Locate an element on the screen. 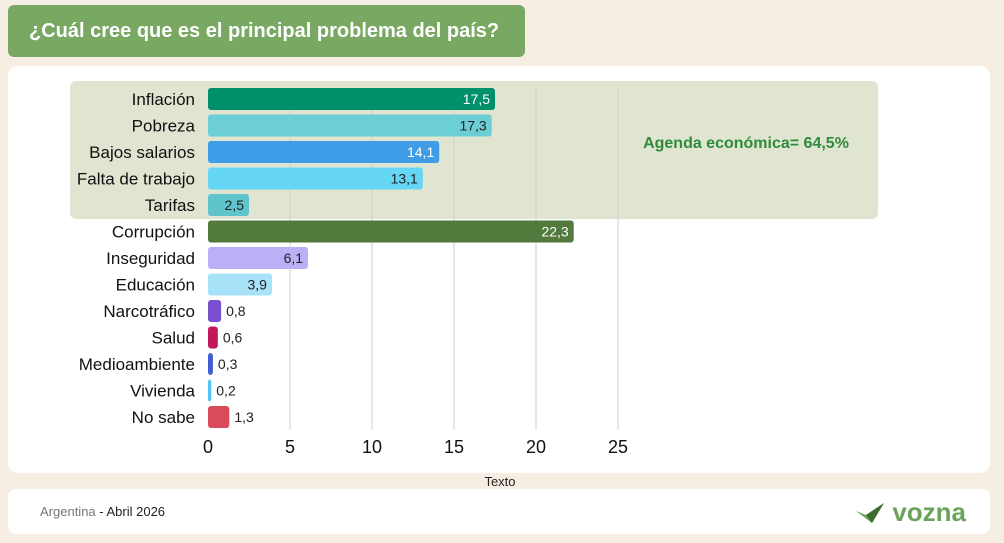 The height and width of the screenshot is (543, 1004). data-label: 0,2 is located at coordinates (226, 391).